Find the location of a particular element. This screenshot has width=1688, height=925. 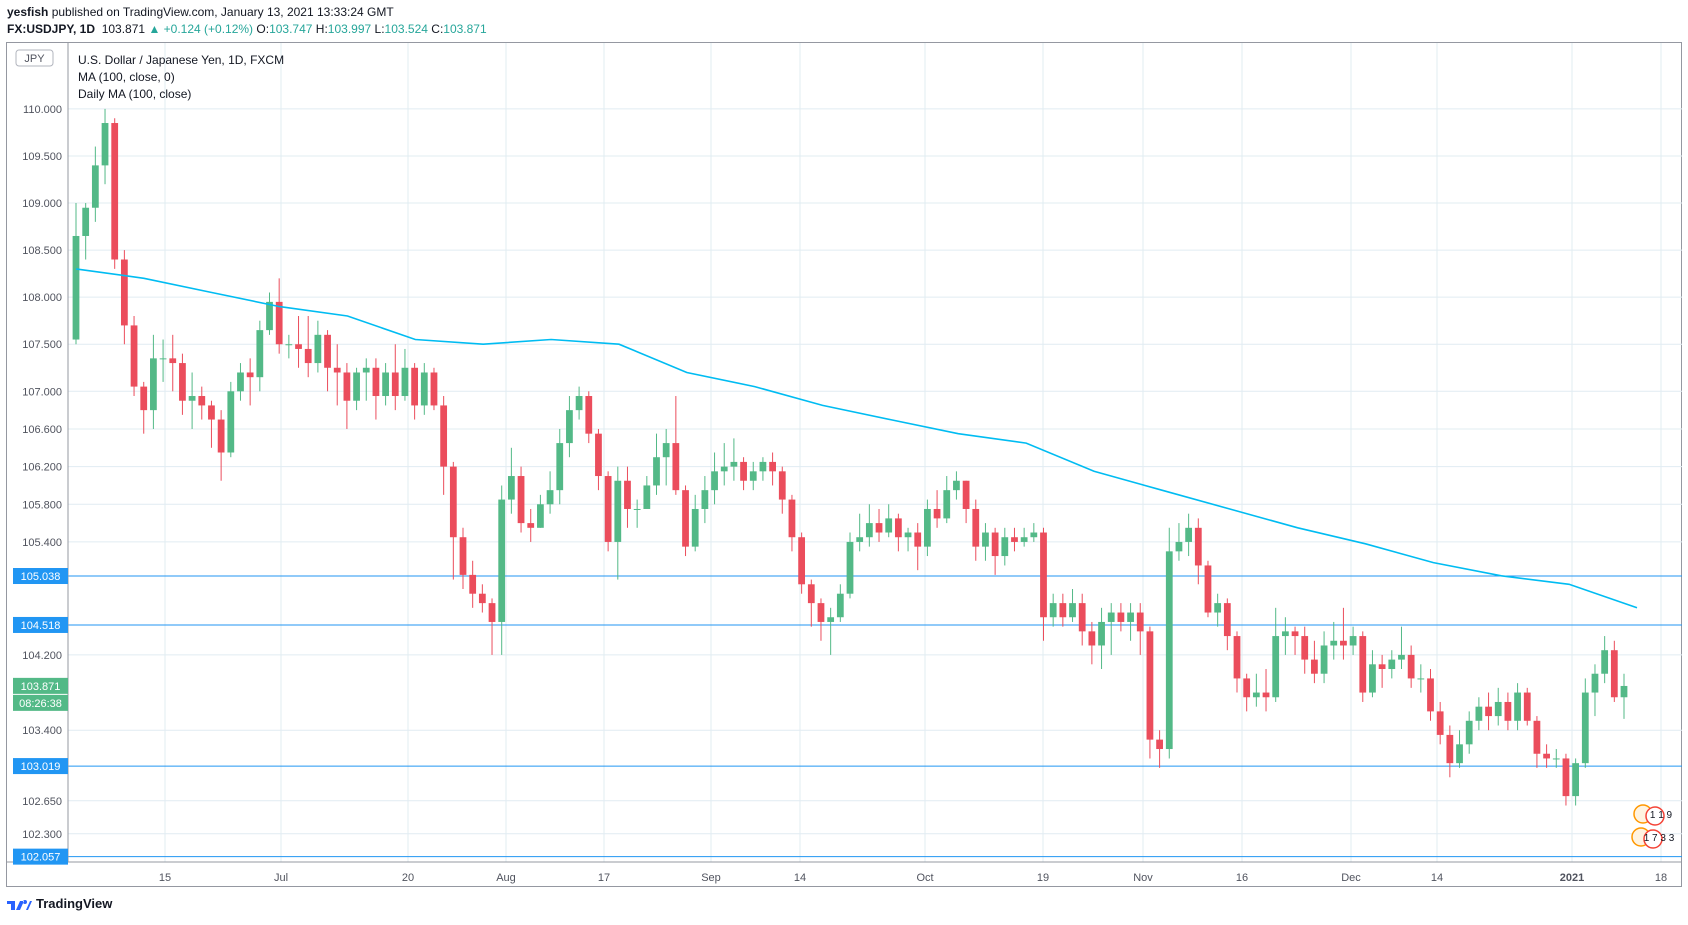

tradingview-logo: TradingView is located at coordinates (59, 903).